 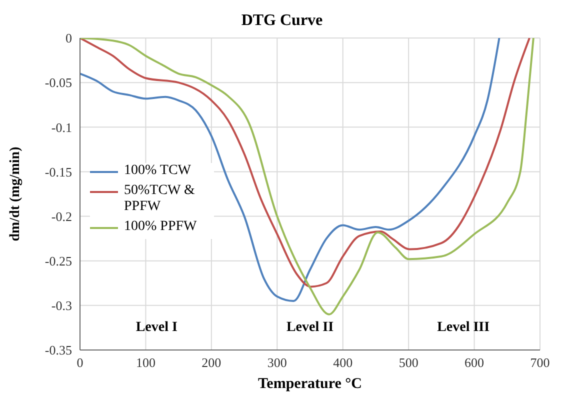 What do you see at coordinates (160, 198) in the screenshot?
I see `legend-label: 50%TCW & PPFW` at bounding box center [160, 198].